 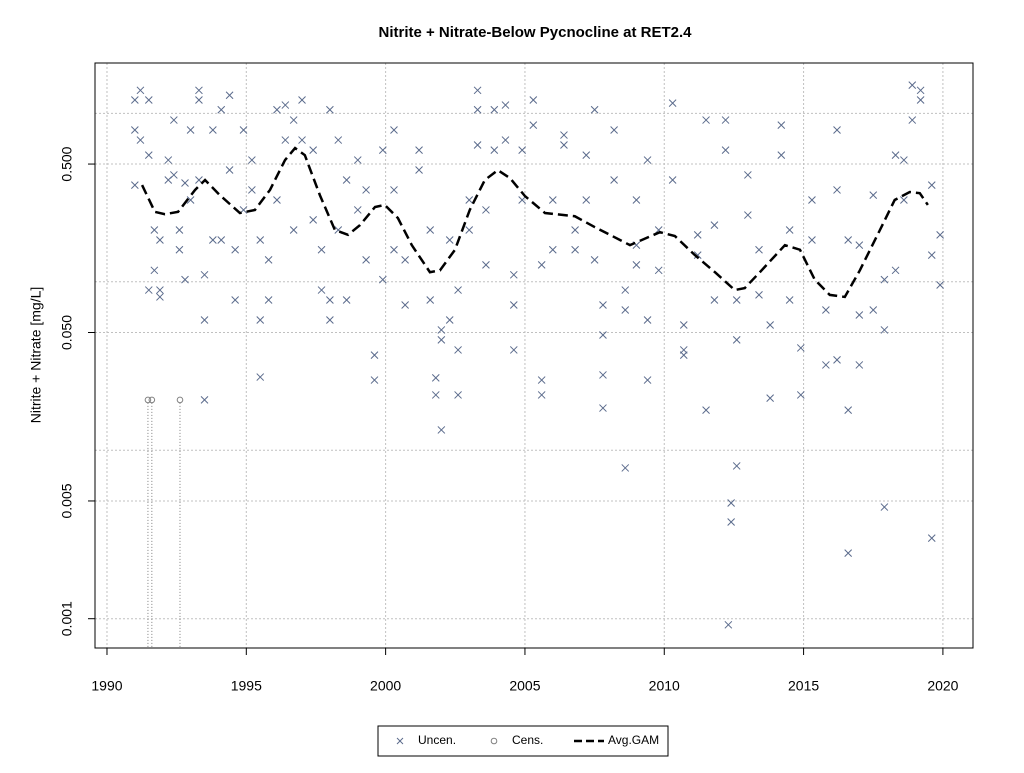 I want to click on legend-box, so click(x=523, y=741).